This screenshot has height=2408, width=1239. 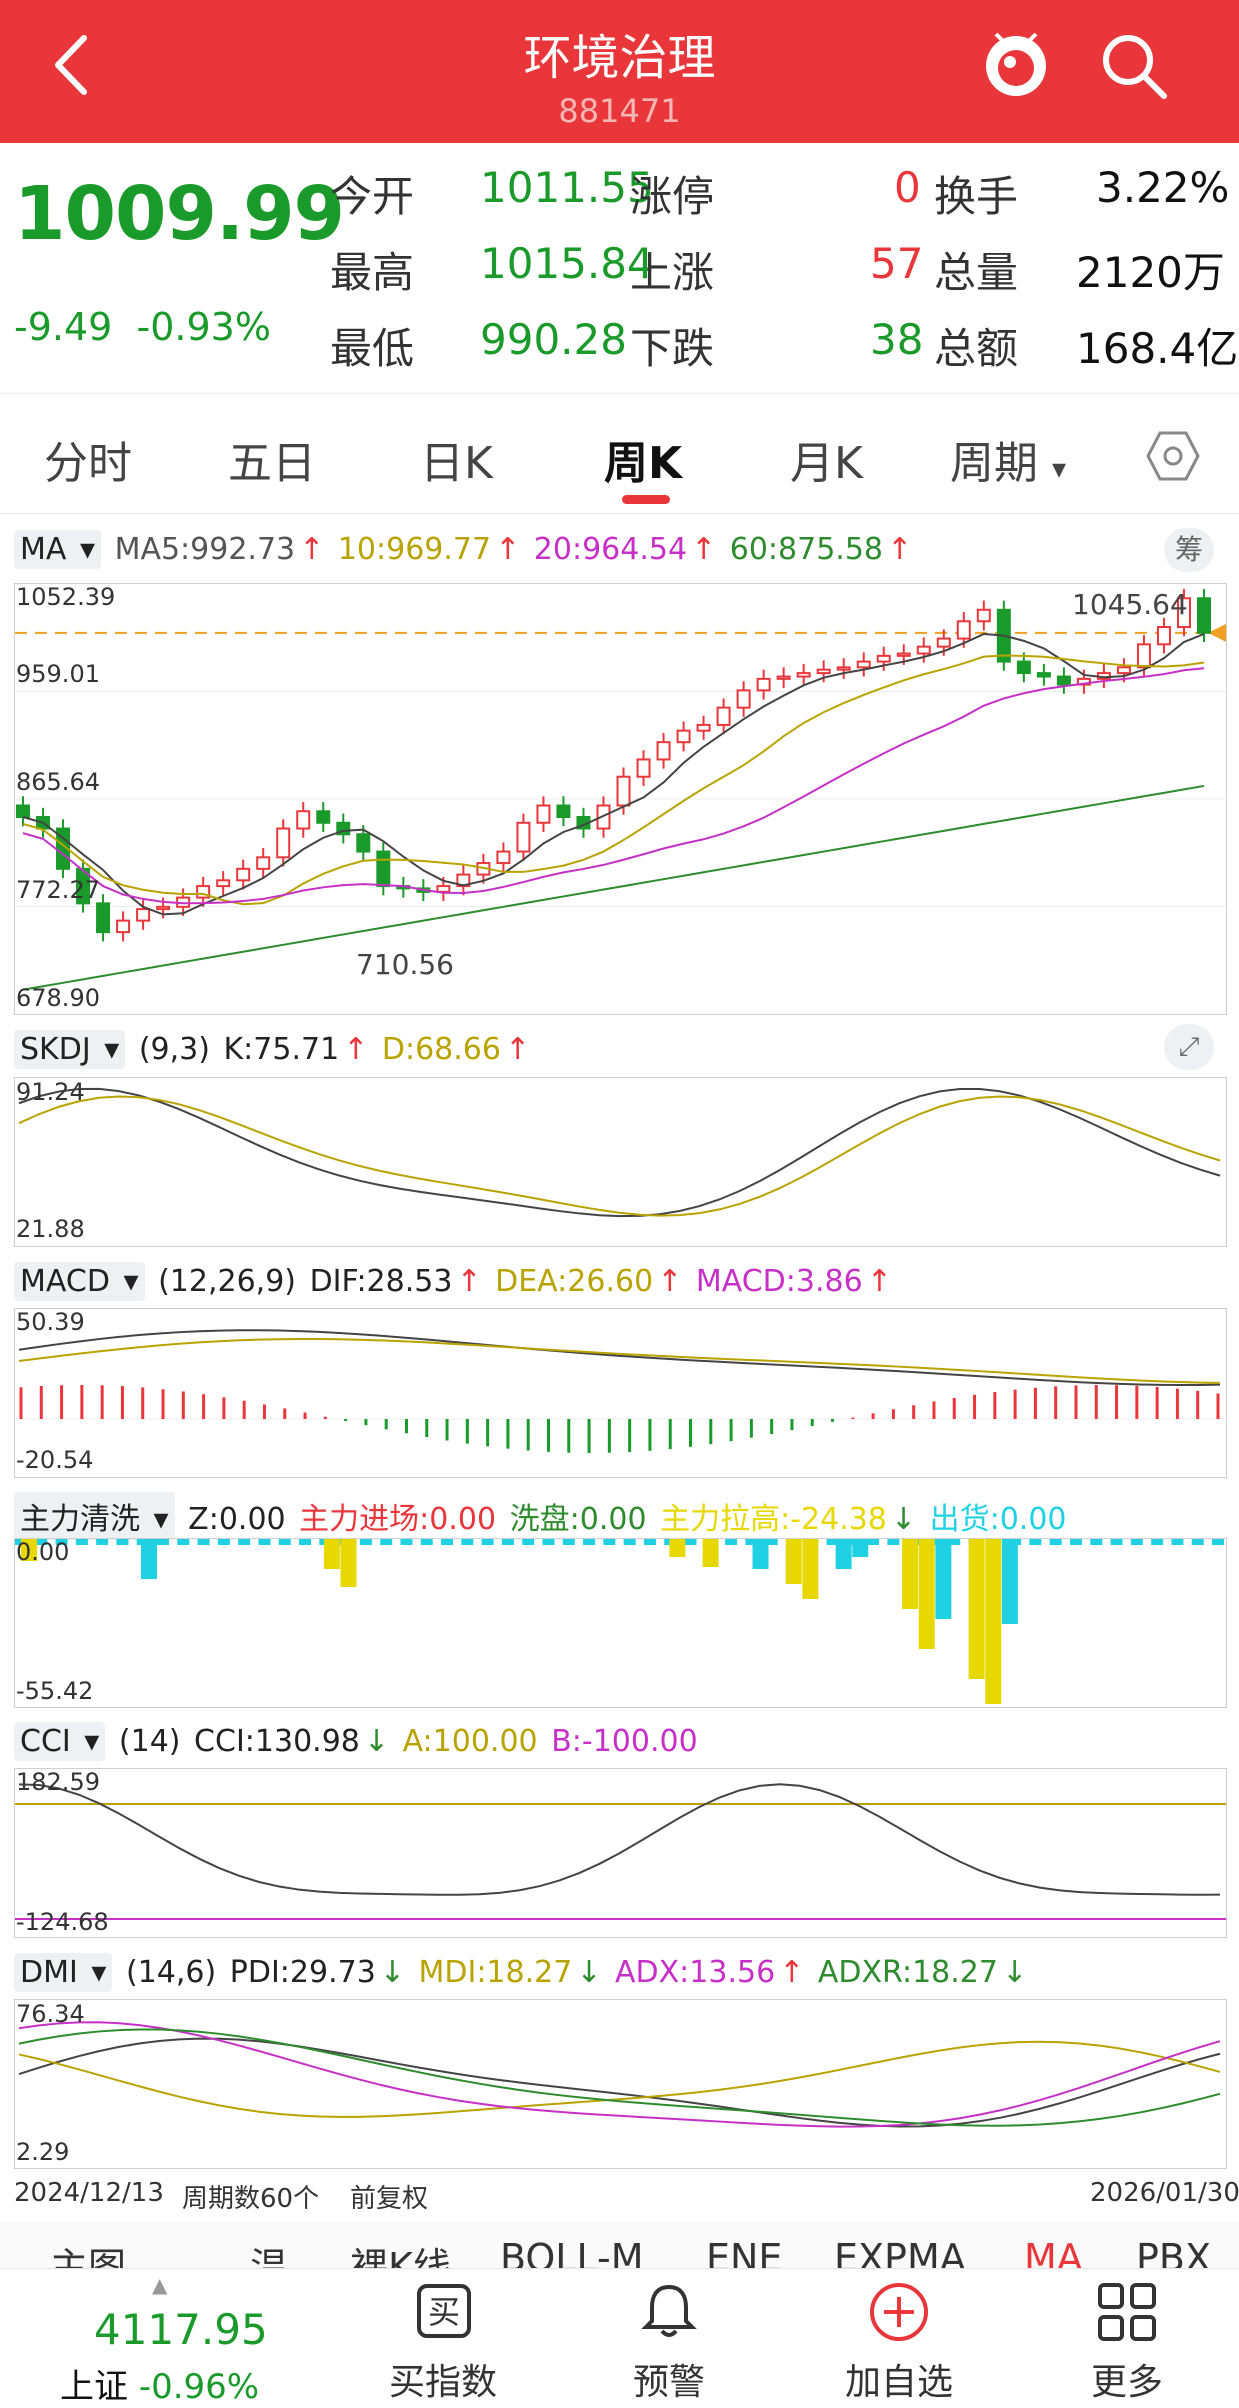 What do you see at coordinates (50, 1229) in the screenshot?
I see `skdj-axis-bottom: 21.88` at bounding box center [50, 1229].